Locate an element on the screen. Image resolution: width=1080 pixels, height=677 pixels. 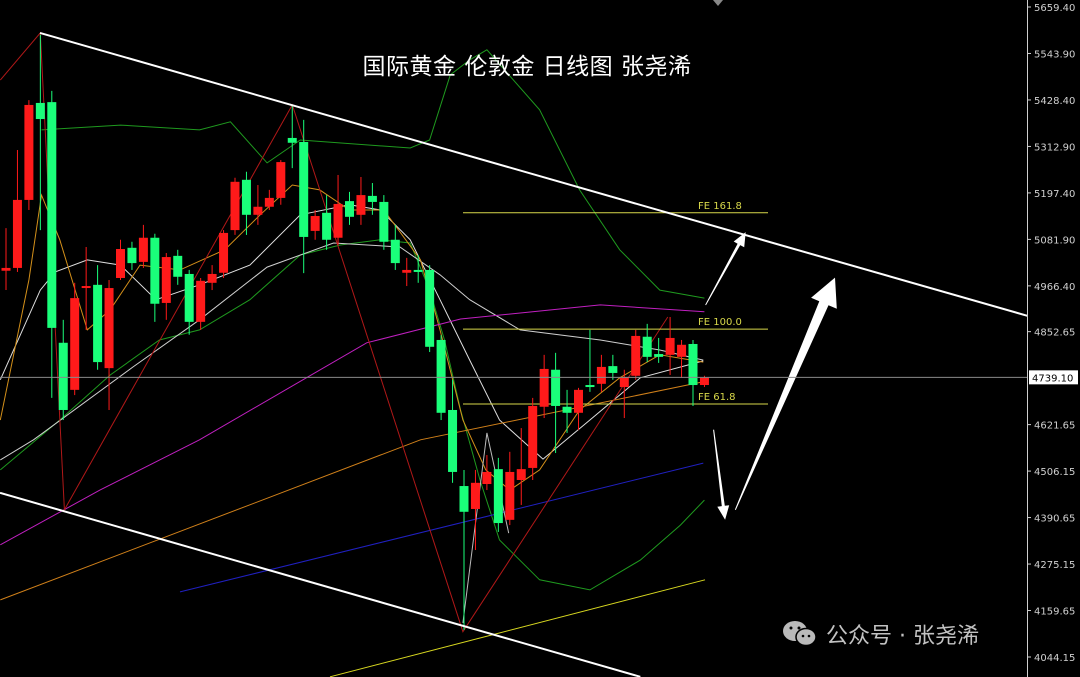
axis-panel is located at coordinates (1053, 338).